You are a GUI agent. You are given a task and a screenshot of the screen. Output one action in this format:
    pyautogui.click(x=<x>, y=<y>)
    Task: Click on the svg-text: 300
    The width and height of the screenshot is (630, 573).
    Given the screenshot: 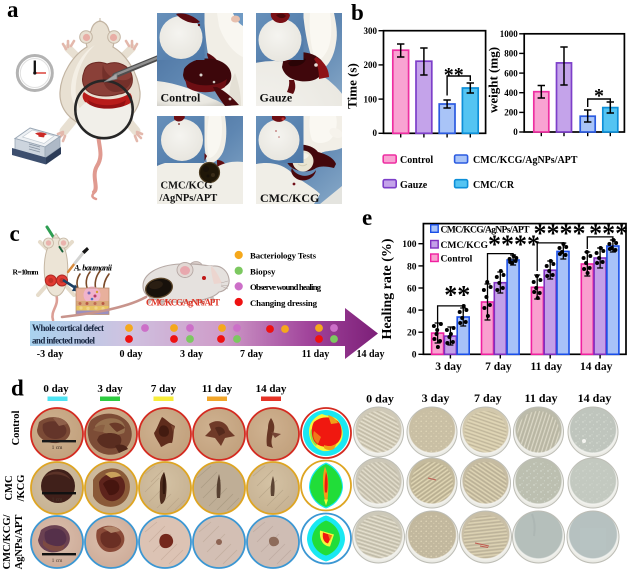 What is the action you would take?
    pyautogui.click(x=371, y=31)
    